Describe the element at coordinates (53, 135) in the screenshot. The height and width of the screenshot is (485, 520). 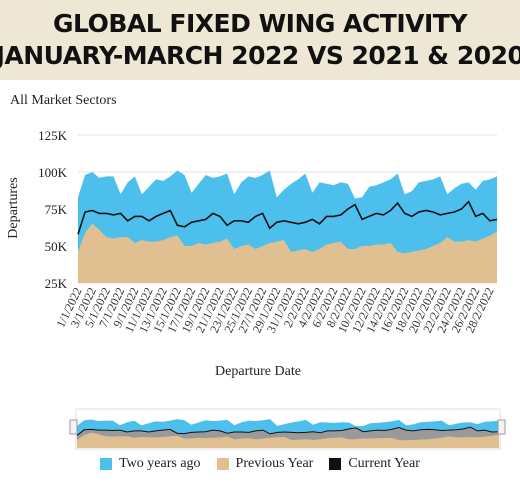
I see `y-tick-label: 125K` at that location.